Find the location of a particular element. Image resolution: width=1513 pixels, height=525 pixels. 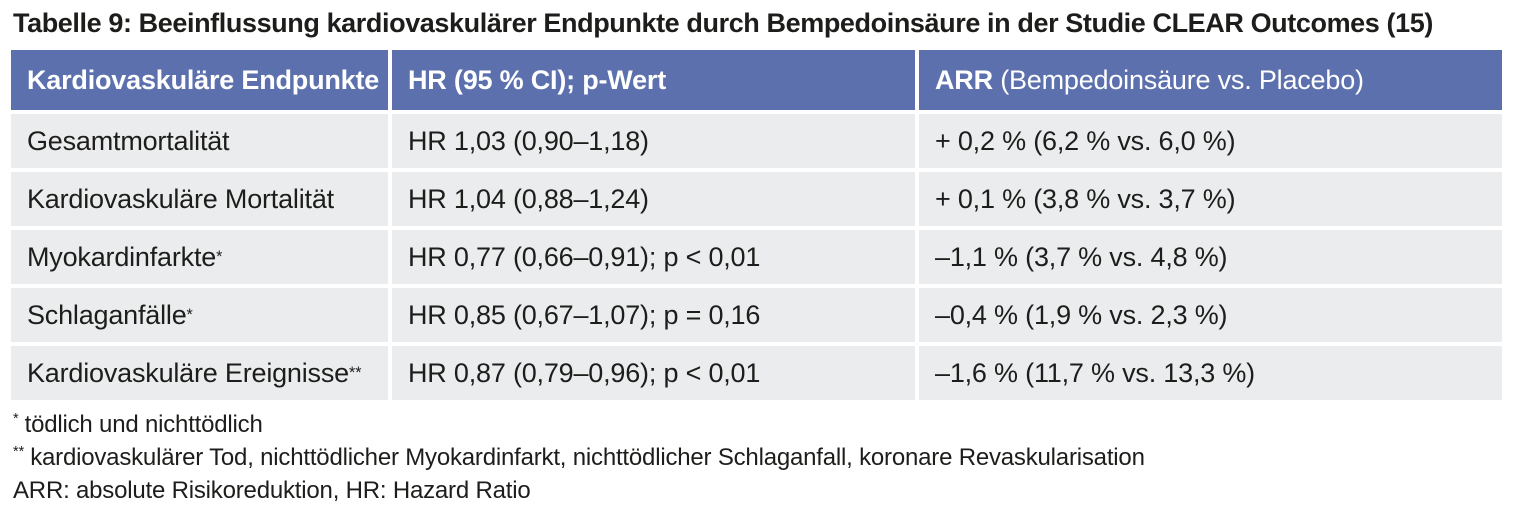

header-endpoints-label: Kardiovaskuläre Endpunkte is located at coordinates (203, 79).